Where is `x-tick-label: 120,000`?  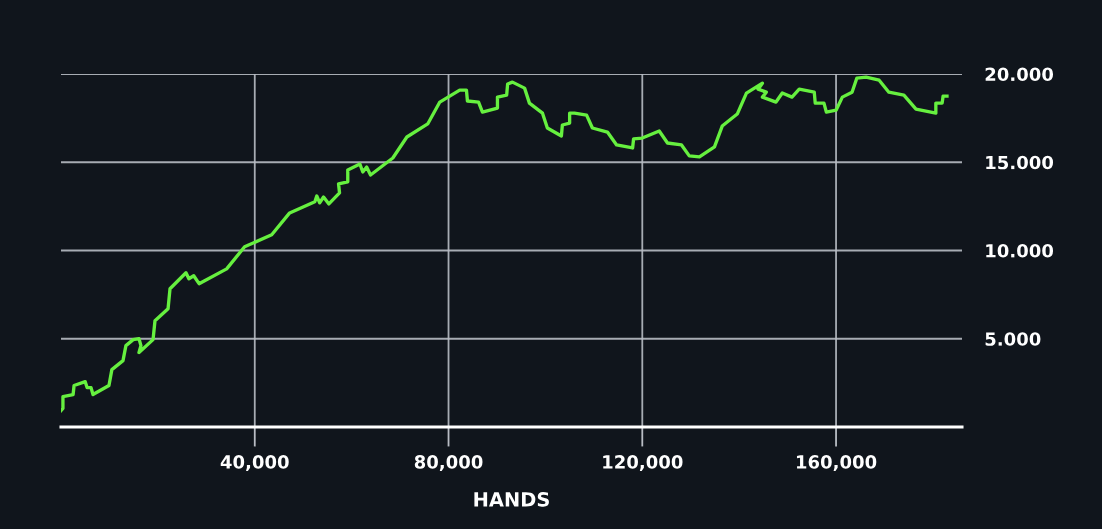 x-tick-label: 120,000 is located at coordinates (643, 463).